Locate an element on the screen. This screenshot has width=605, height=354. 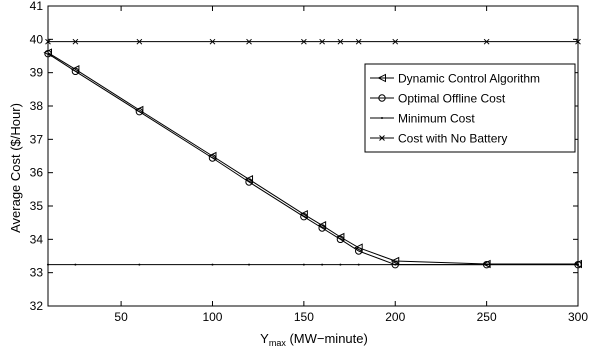
x-axis-label: Ymax (MW−minute) is located at coordinates (314, 339).